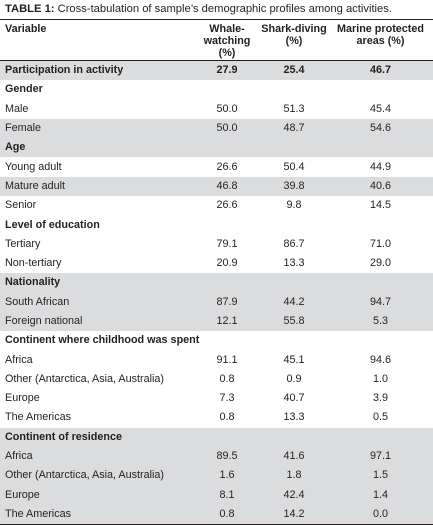 The image size is (433, 525). Describe the element at coordinates (97, 321) in the screenshot. I see `row-label: Foreign national` at that location.